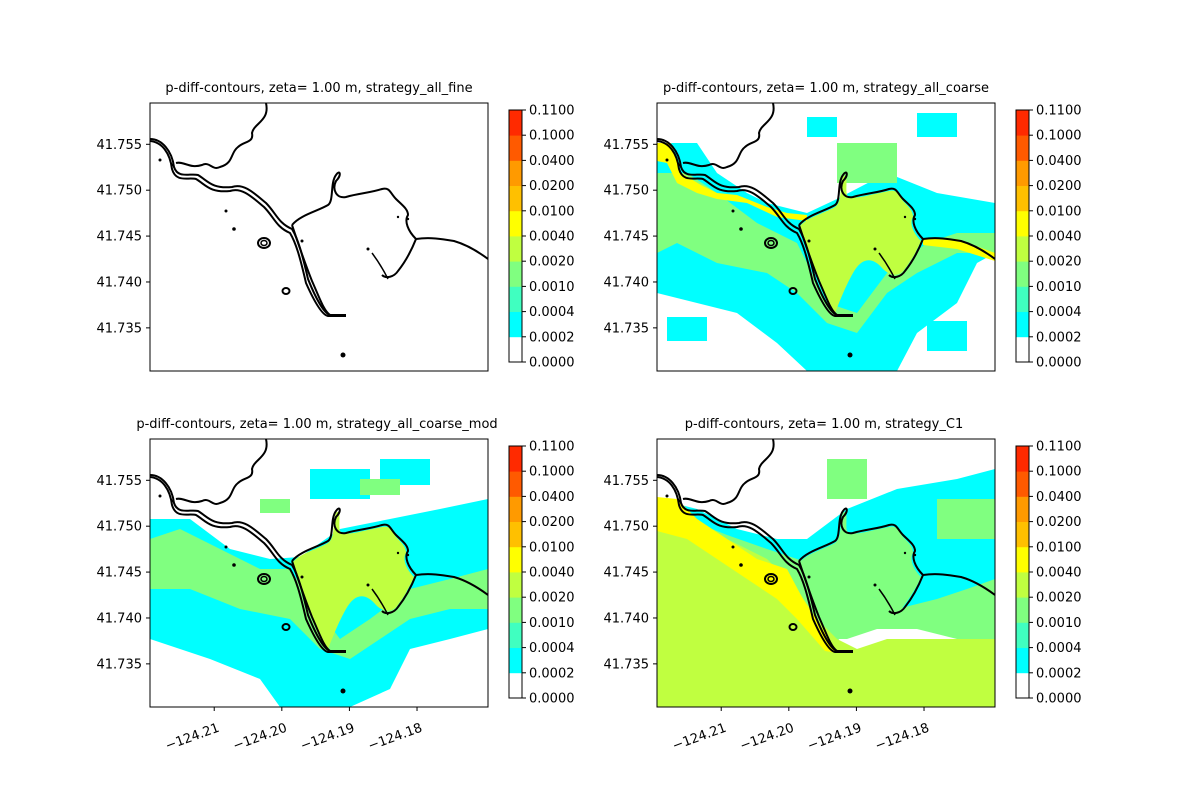 This screenshot has height=800, width=1200. What do you see at coordinates (319, 237) in the screenshot?
I see `plot-area` at bounding box center [319, 237].